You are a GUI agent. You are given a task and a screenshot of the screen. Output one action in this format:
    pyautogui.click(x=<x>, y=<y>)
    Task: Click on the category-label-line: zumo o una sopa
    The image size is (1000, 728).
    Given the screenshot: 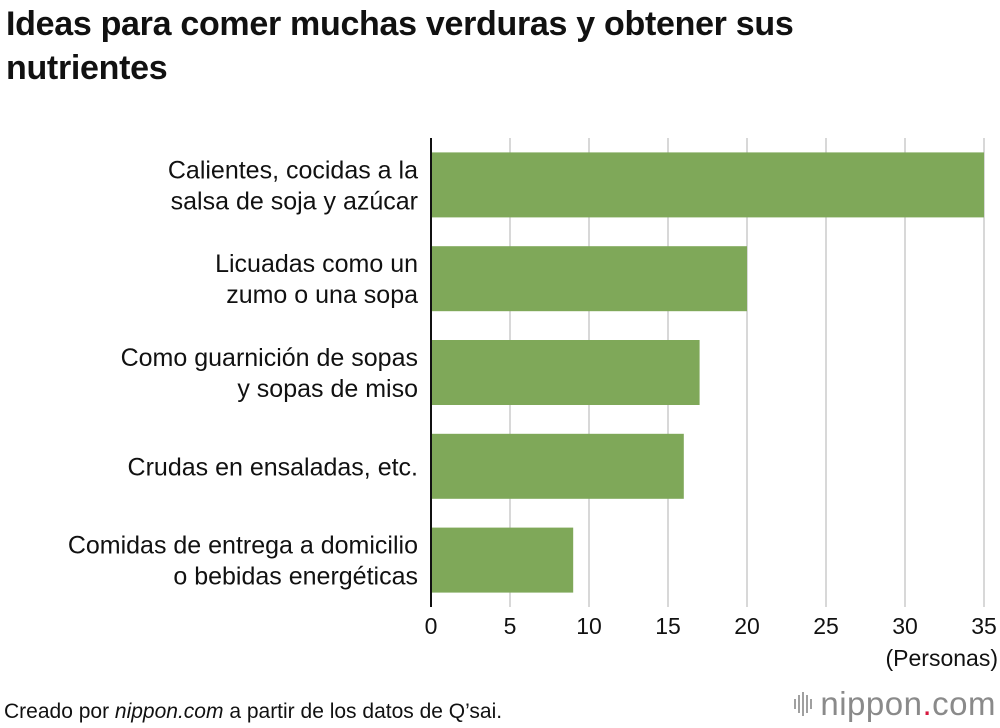 What is the action you would take?
    pyautogui.click(x=322, y=295)
    